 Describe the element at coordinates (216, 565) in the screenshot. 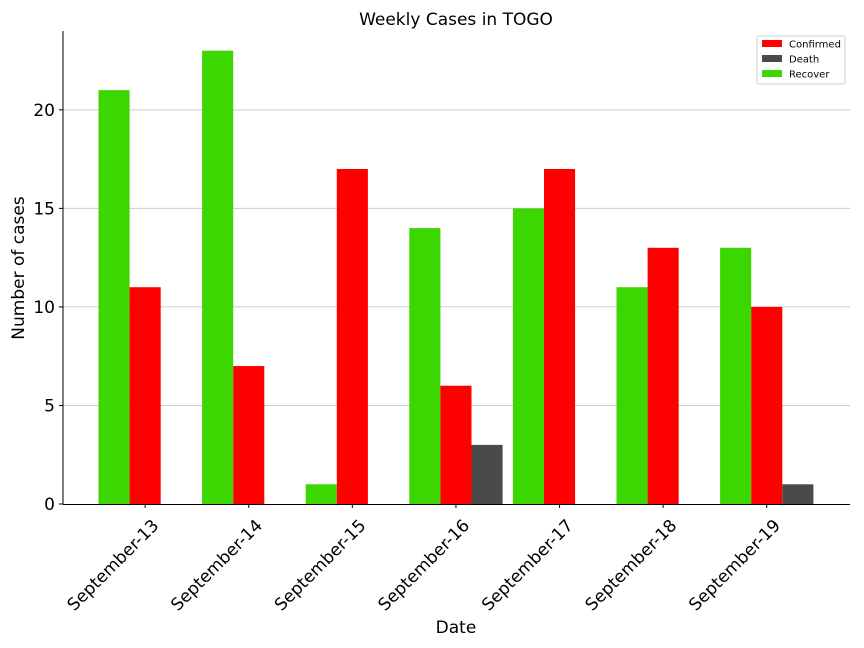

I see `x-tick-label: September-14` at that location.